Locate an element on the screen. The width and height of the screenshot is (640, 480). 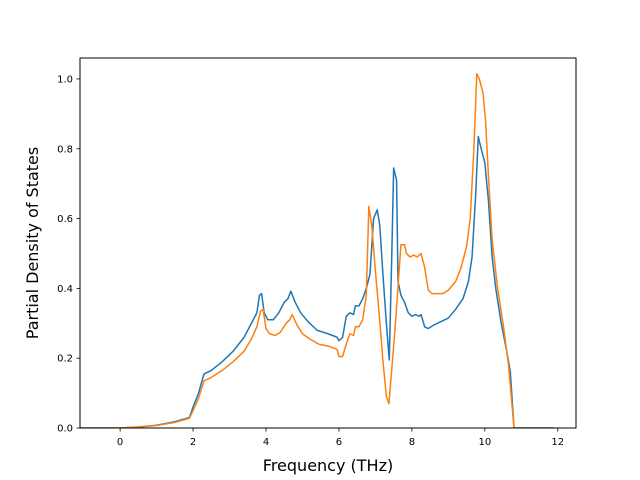
y-tick-label: 0.6 is located at coordinates (65, 219).